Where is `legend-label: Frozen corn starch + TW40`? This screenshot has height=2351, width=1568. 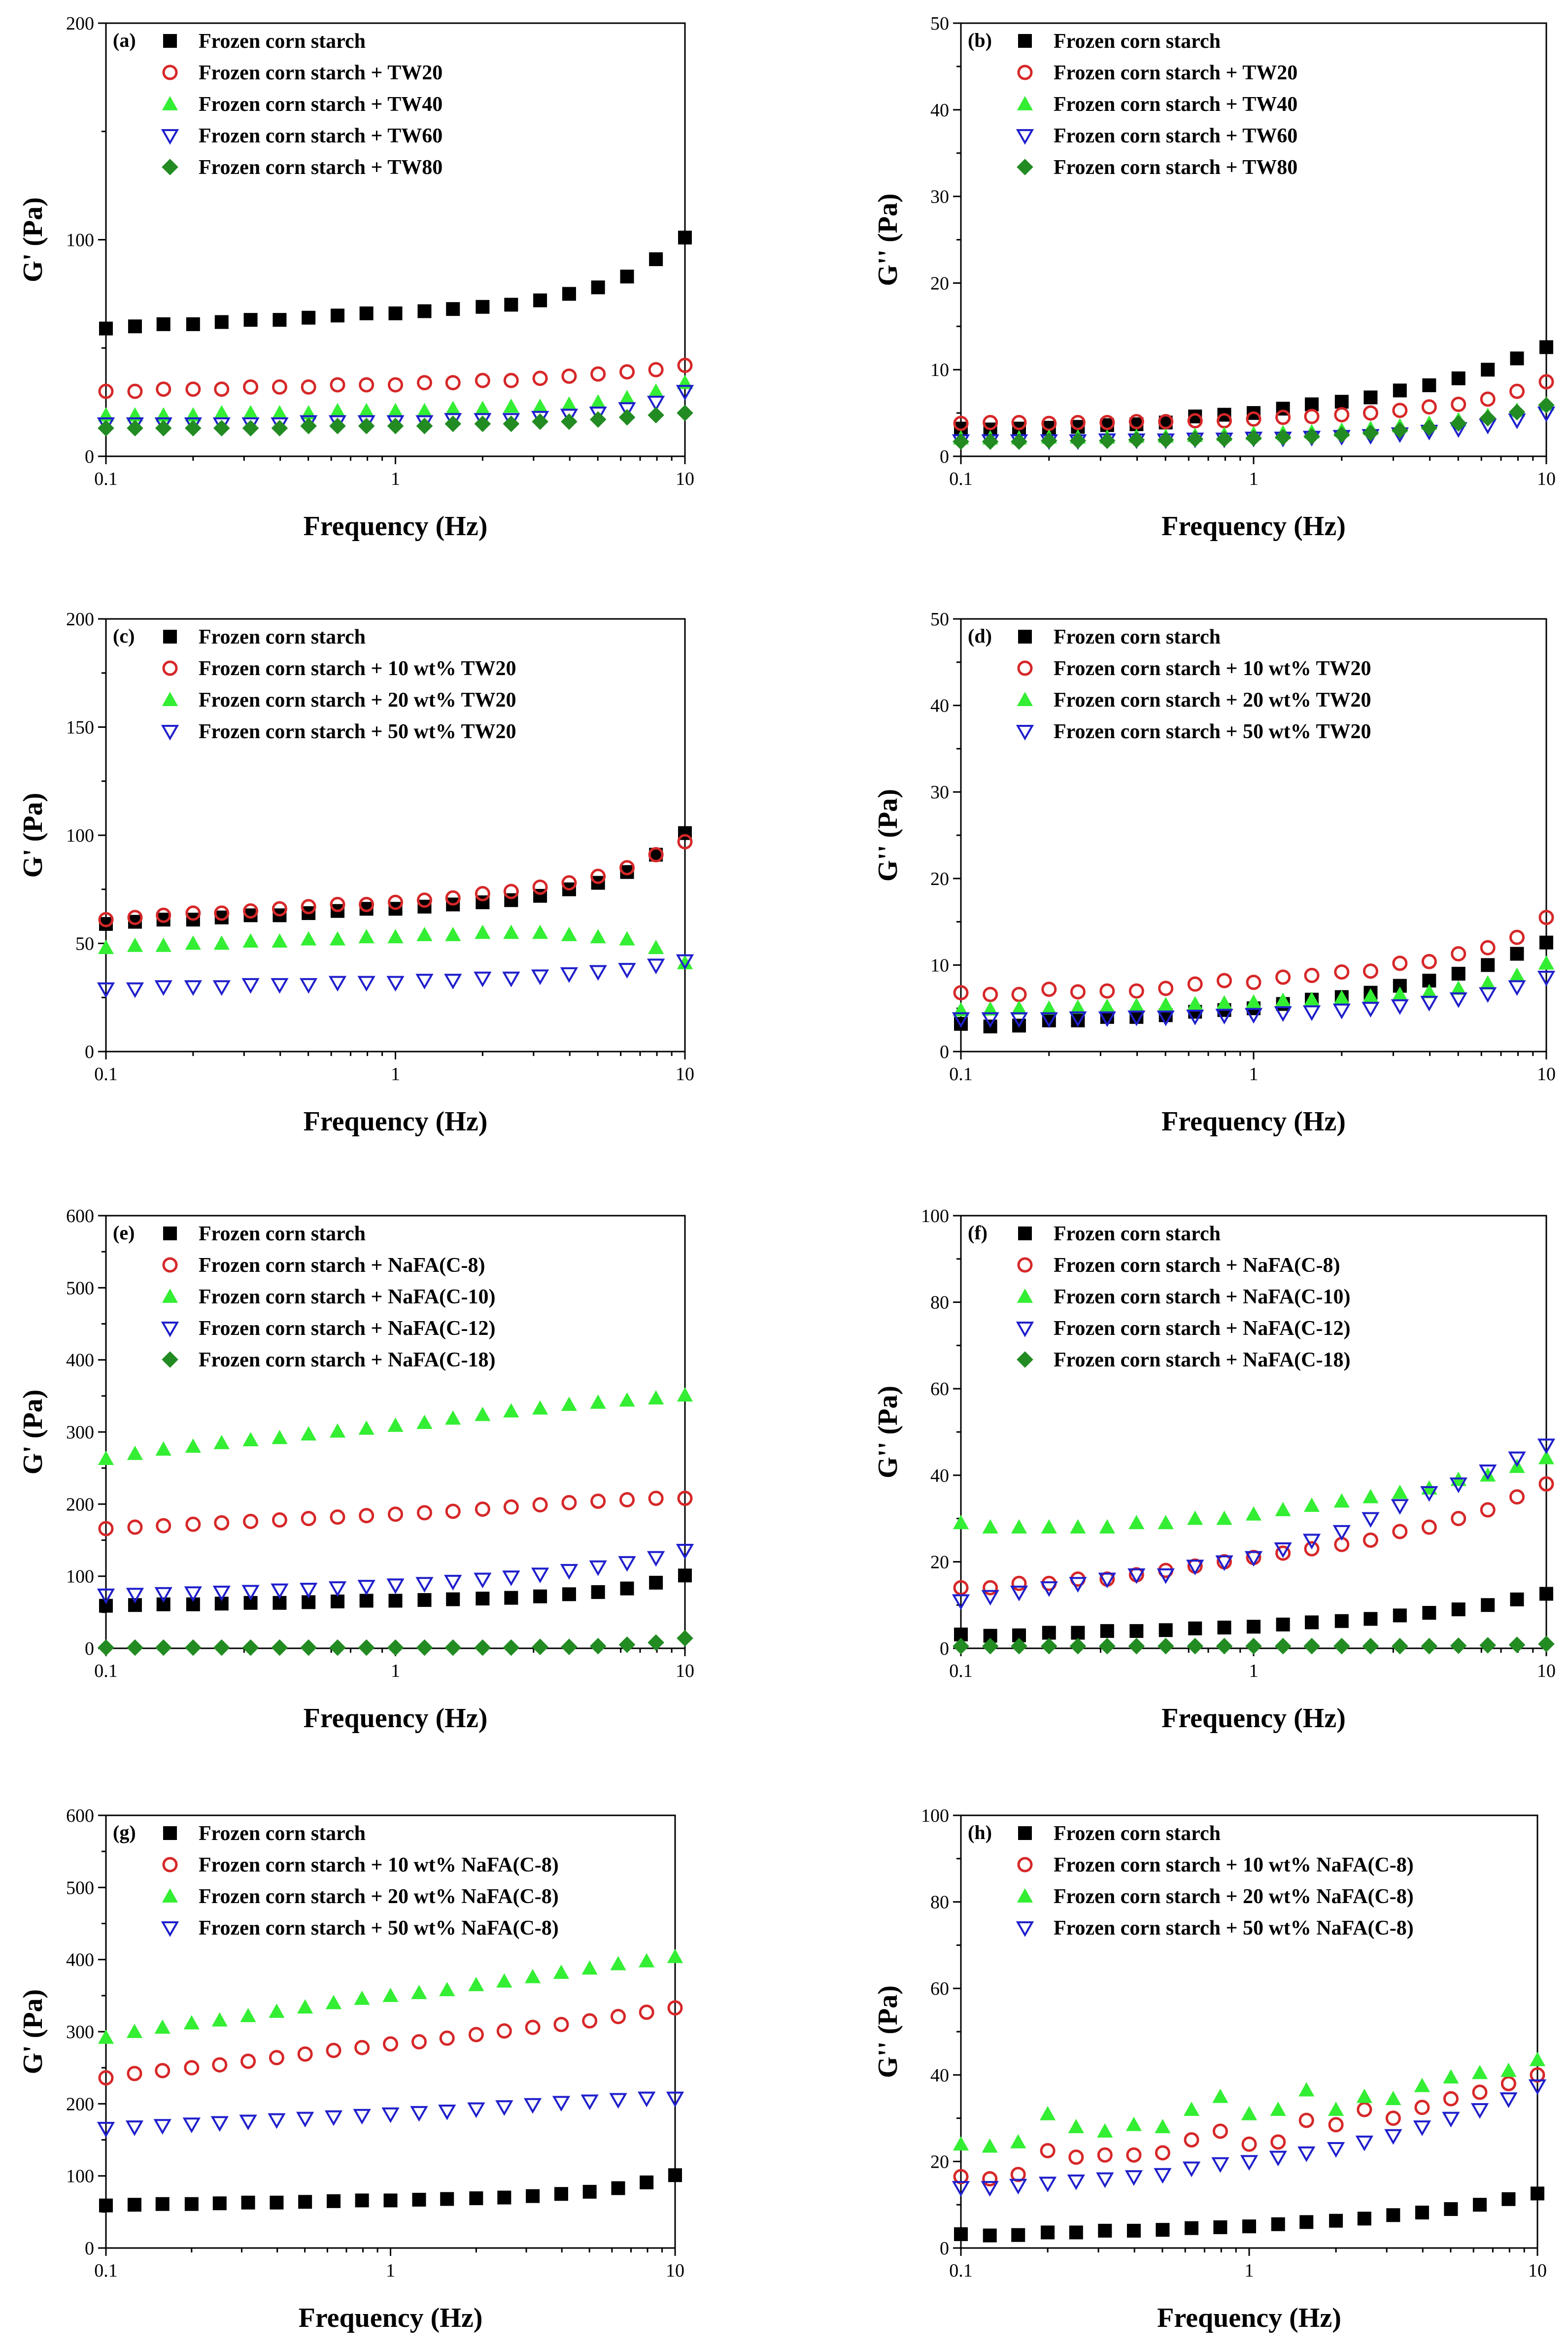
legend-label: Frozen corn starch + TW40 is located at coordinates (321, 104).